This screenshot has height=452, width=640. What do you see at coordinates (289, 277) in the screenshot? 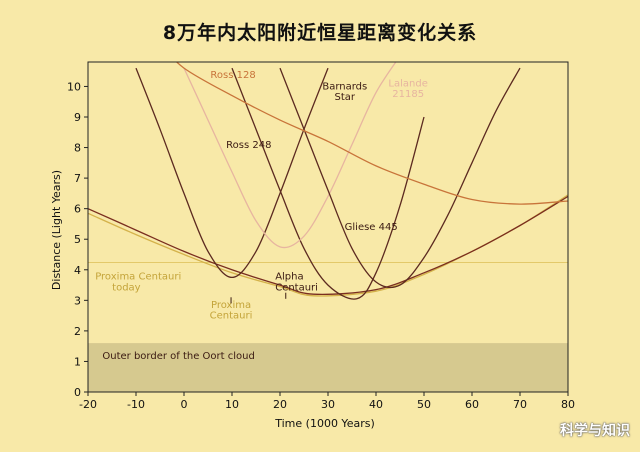
I see `annotation-label: Alpha` at bounding box center [289, 277].